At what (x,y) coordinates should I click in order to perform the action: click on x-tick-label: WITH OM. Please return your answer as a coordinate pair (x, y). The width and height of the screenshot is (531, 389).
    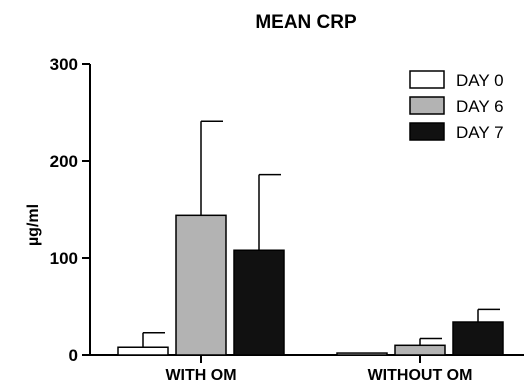
    Looking at the image, I should click on (200, 375).